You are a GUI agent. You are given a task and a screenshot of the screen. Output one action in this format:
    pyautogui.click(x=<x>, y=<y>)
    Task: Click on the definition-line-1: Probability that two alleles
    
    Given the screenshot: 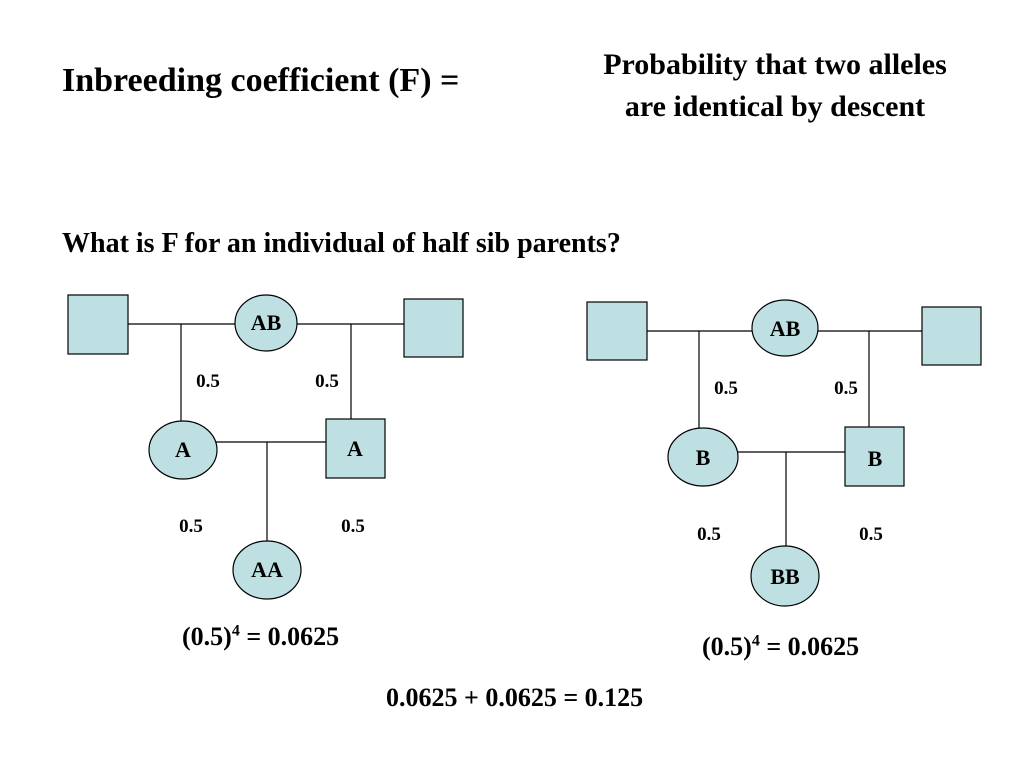 What is the action you would take?
    pyautogui.click(x=775, y=64)
    